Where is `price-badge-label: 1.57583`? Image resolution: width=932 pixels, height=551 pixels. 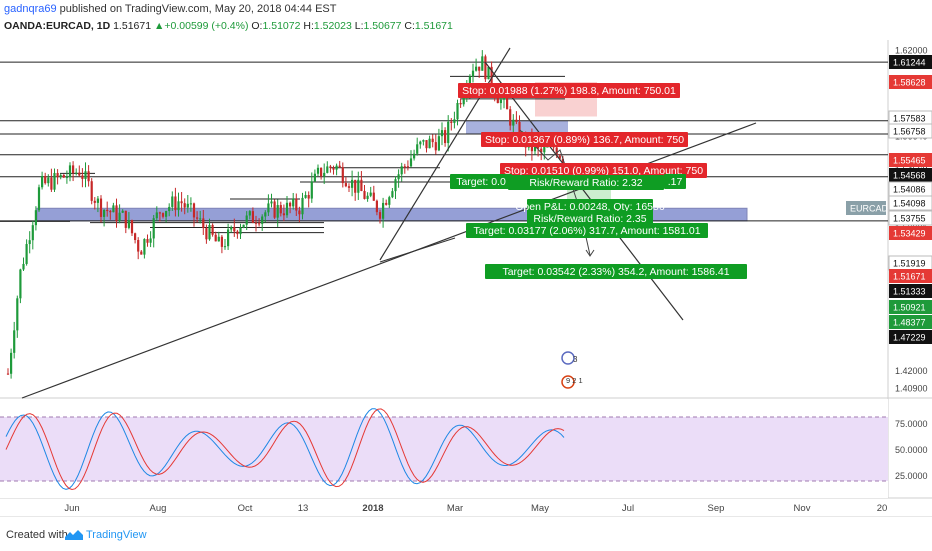 price-badge-label: 1.57583 is located at coordinates (909, 119).